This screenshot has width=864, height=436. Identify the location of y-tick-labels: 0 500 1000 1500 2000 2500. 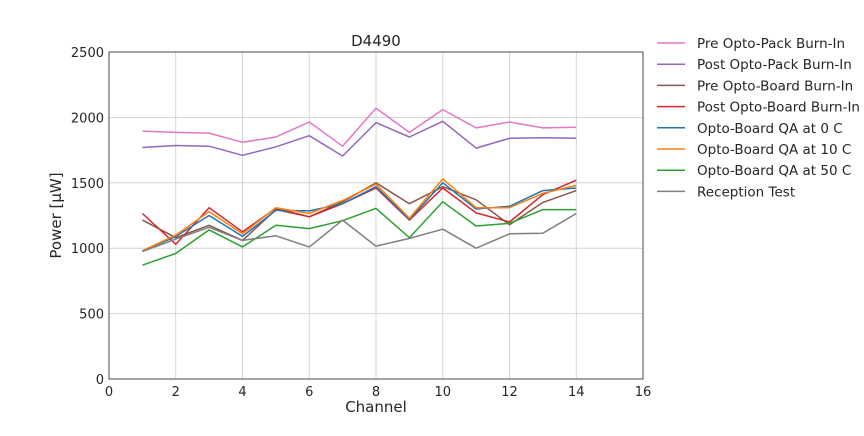
(87, 217).